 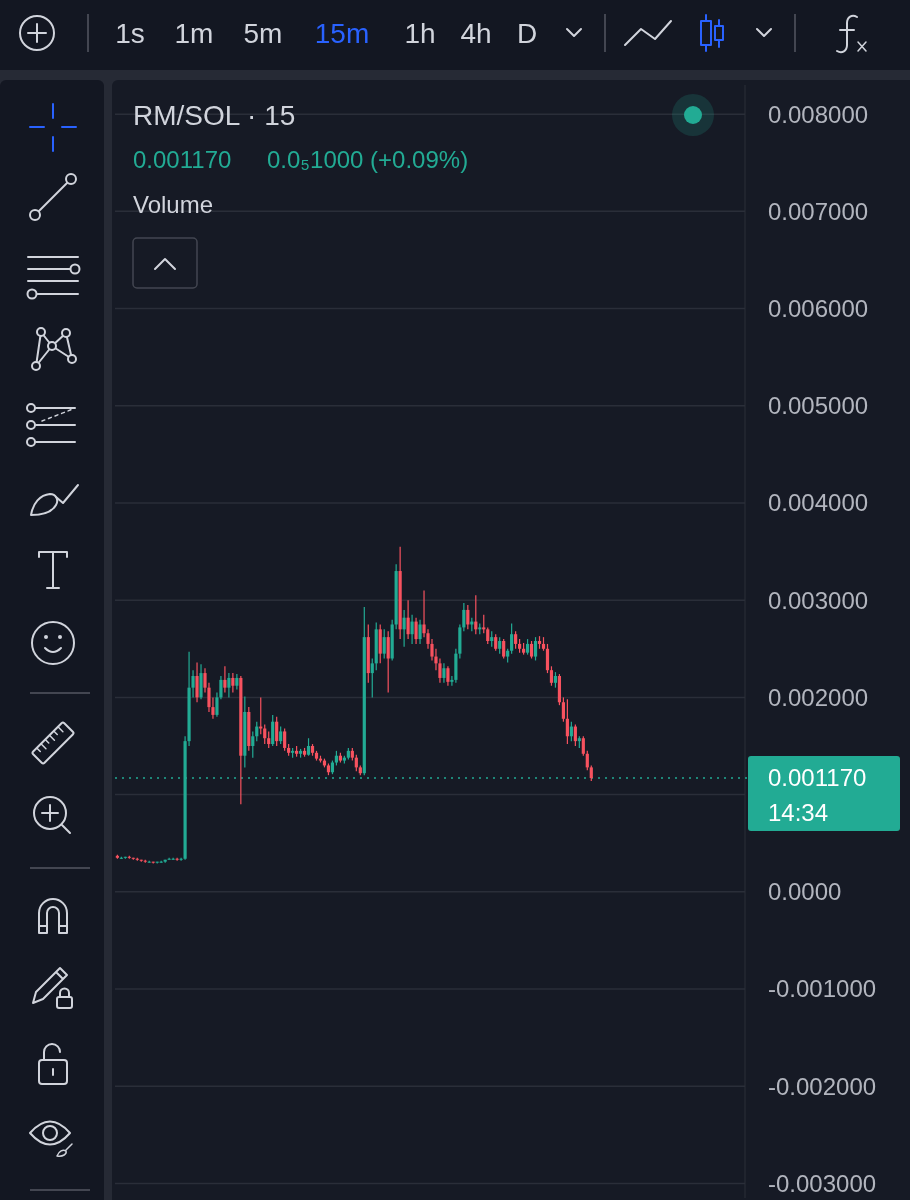 What do you see at coordinates (368, 160) in the screenshot?
I see `annotation: 0.0₅1000 (+0.09%)` at bounding box center [368, 160].